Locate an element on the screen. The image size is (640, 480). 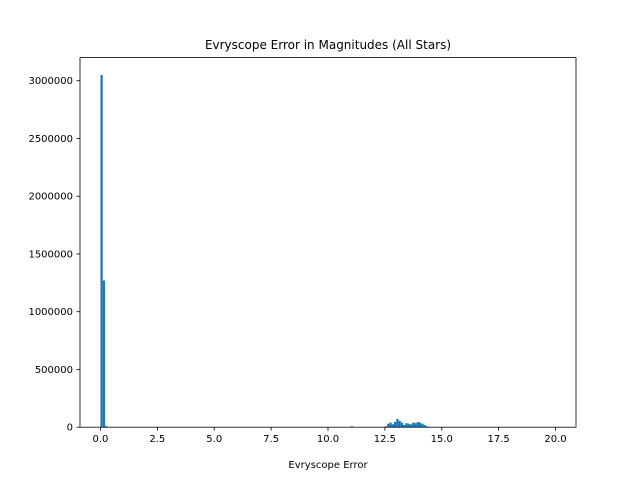
y-tick-label: 2500000 is located at coordinates (50, 139).